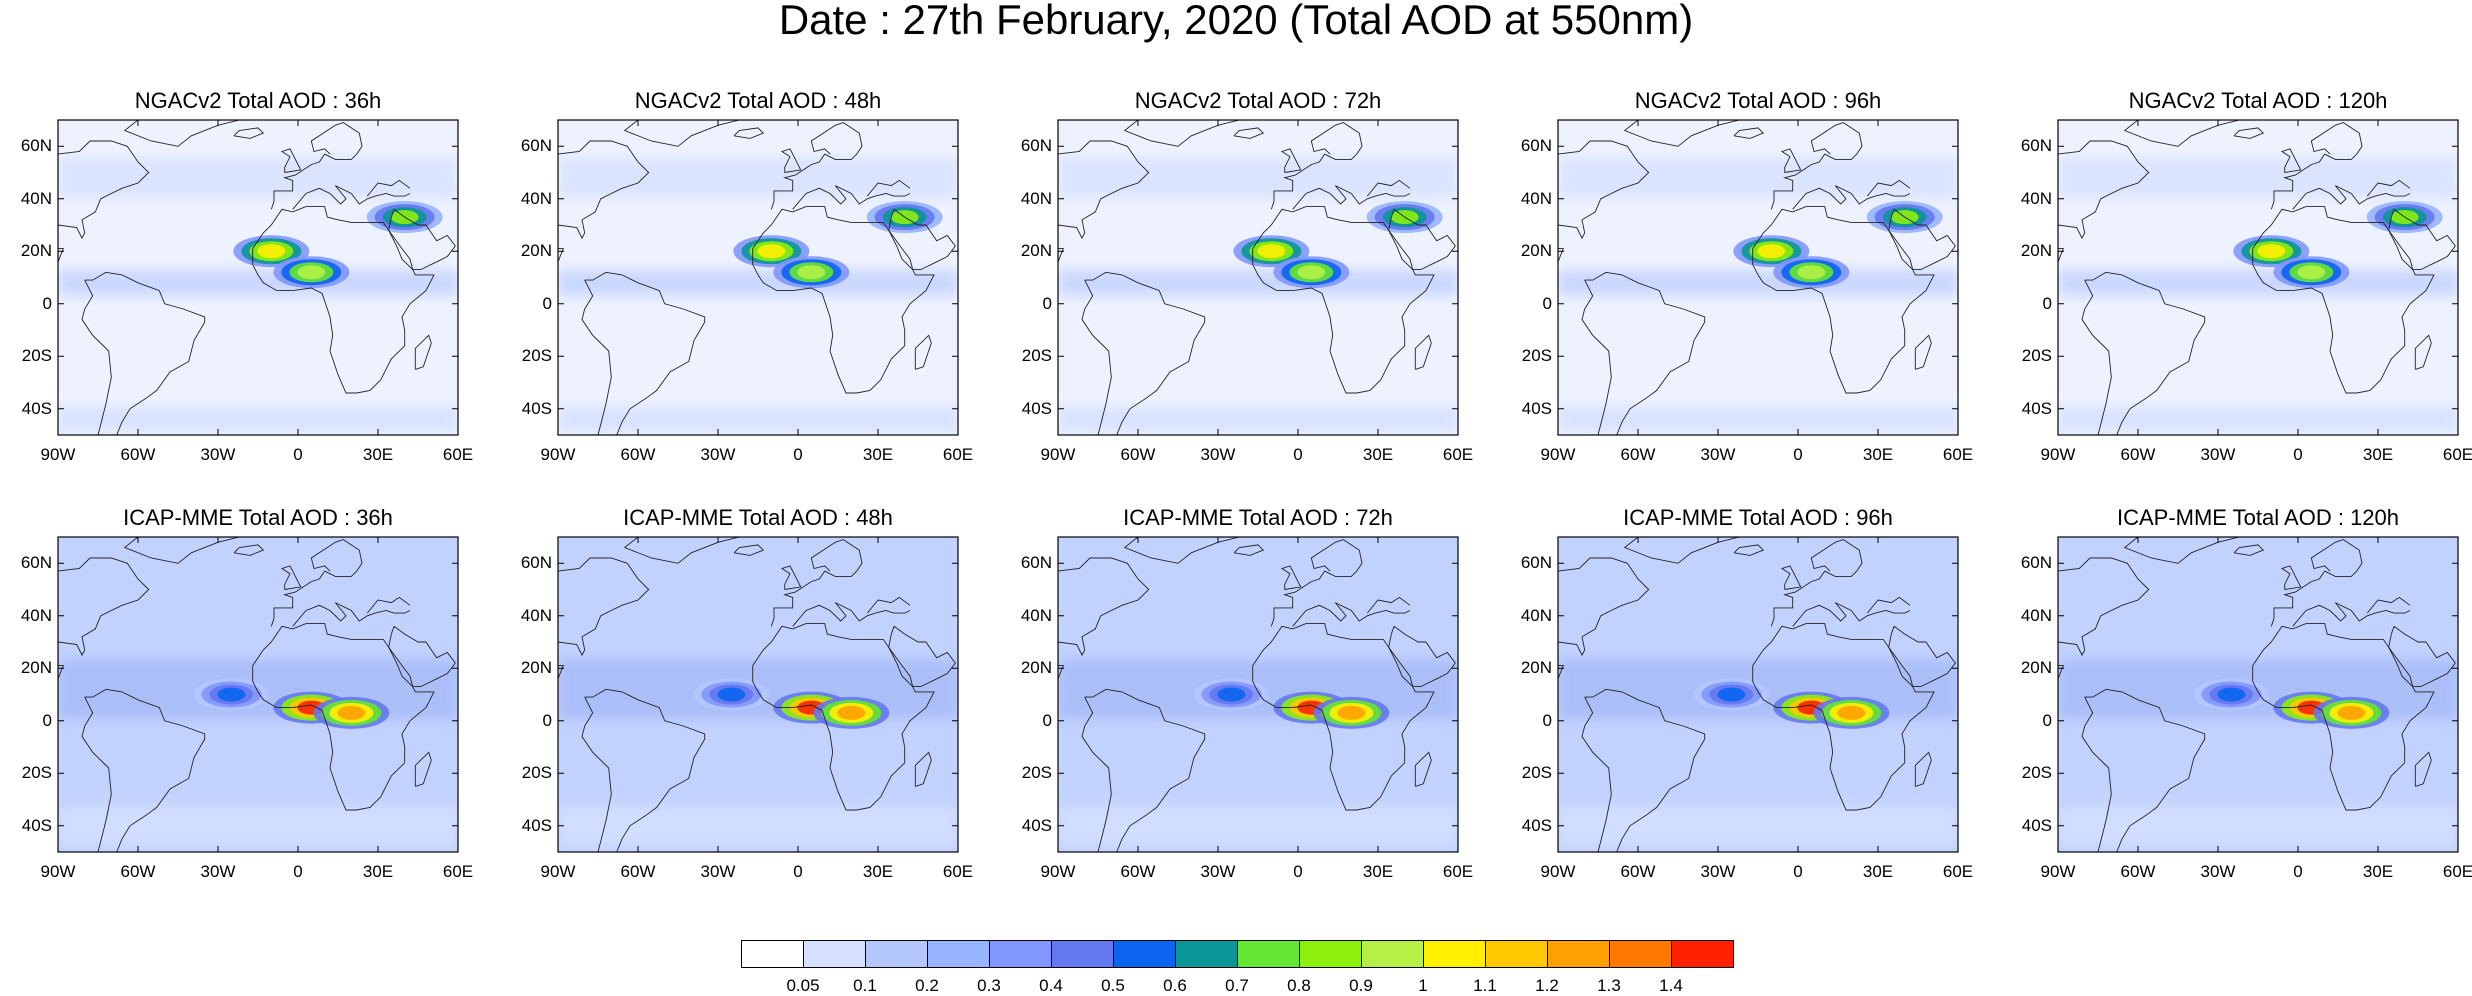 The width and height of the screenshot is (2472, 996). Describe the element at coordinates (1758, 100) in the screenshot. I see `panel-title: NGACv2 Total AOD : 96h` at that location.